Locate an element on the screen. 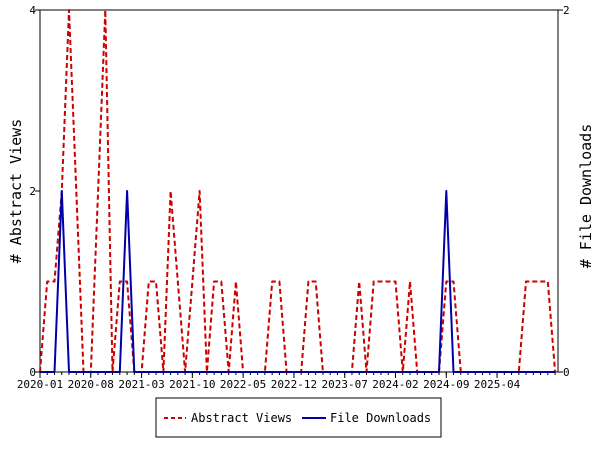  x-tick-label: 2022-12 is located at coordinates (294, 384).